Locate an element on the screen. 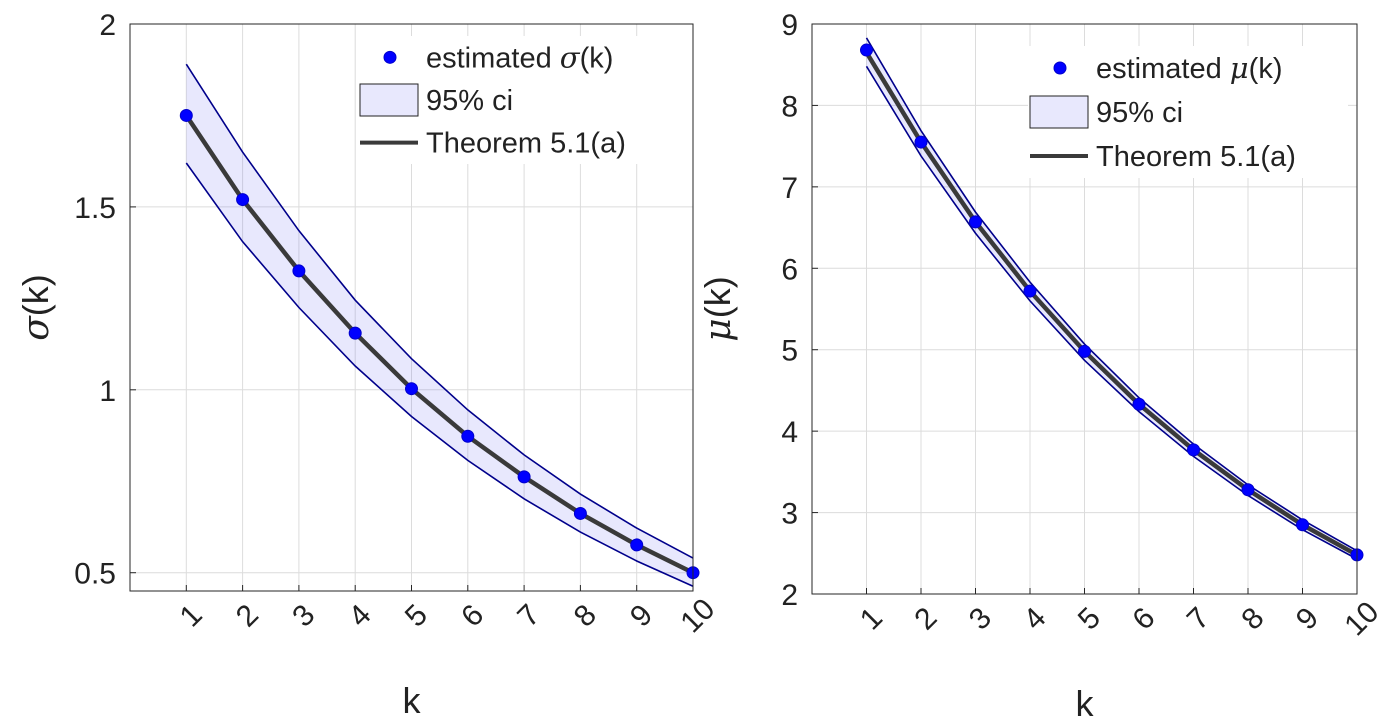  mu-y-tick-label-1: 2 is located at coordinates (789, 595).